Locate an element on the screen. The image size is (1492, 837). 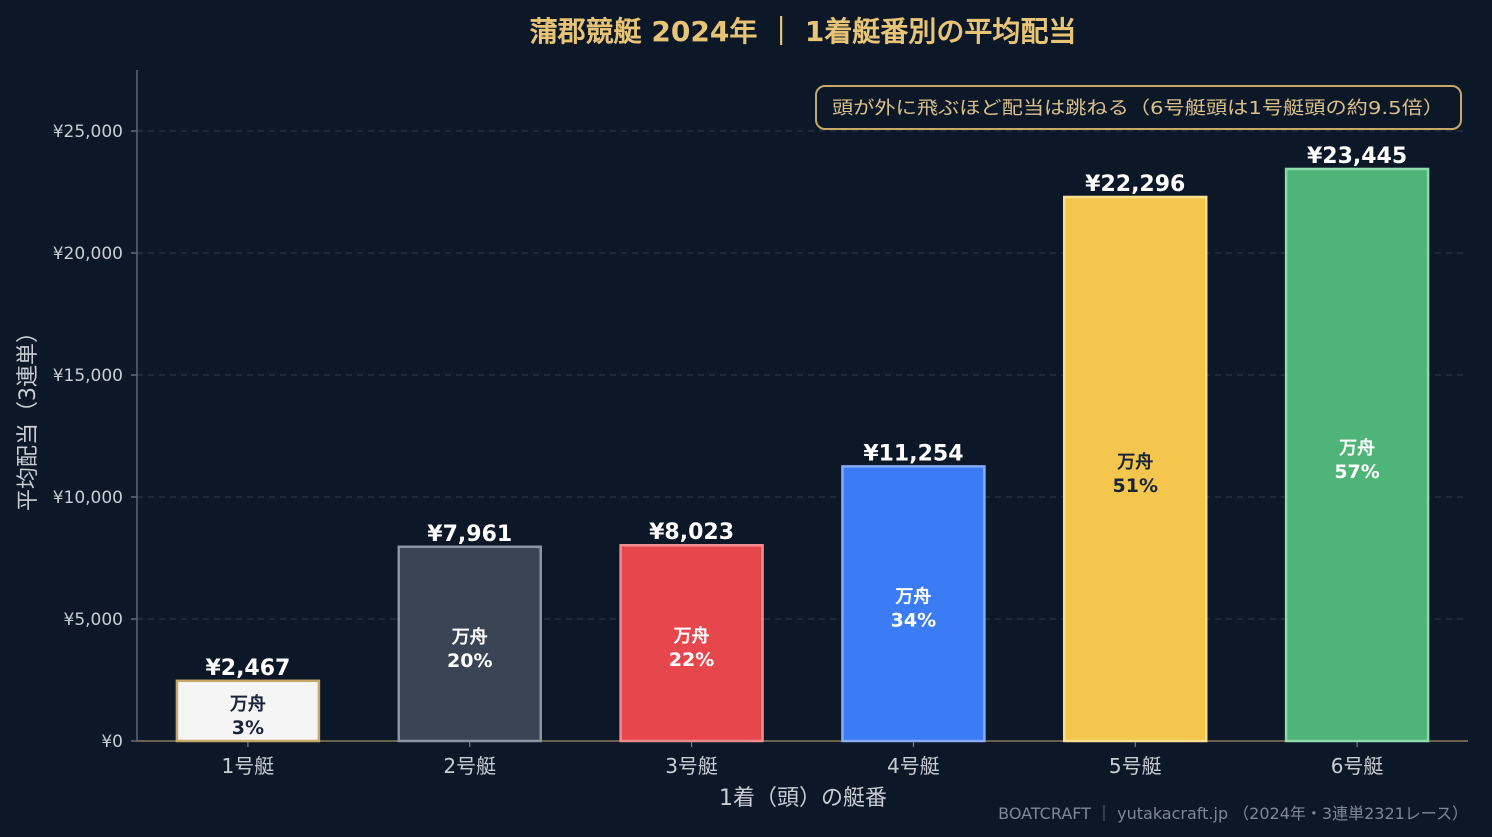
y-tick-label: ¥10,000 is located at coordinates (88, 498).